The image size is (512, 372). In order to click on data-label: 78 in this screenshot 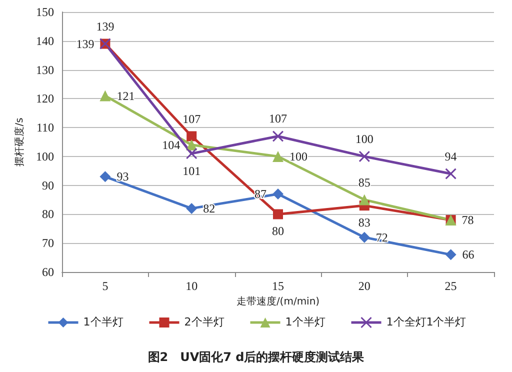, I will do `click(468, 220)`.